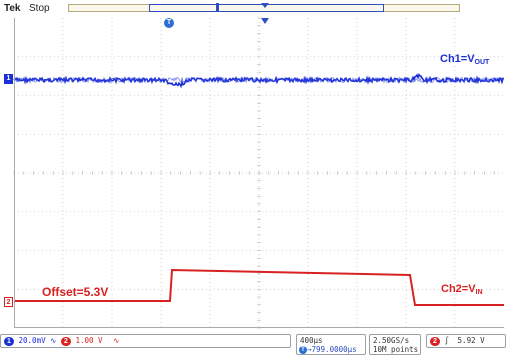 This screenshot has width=506, height=356. Describe the element at coordinates (447, 340) in the screenshot. I see `trigger-slope-icon: ∫` at that location.